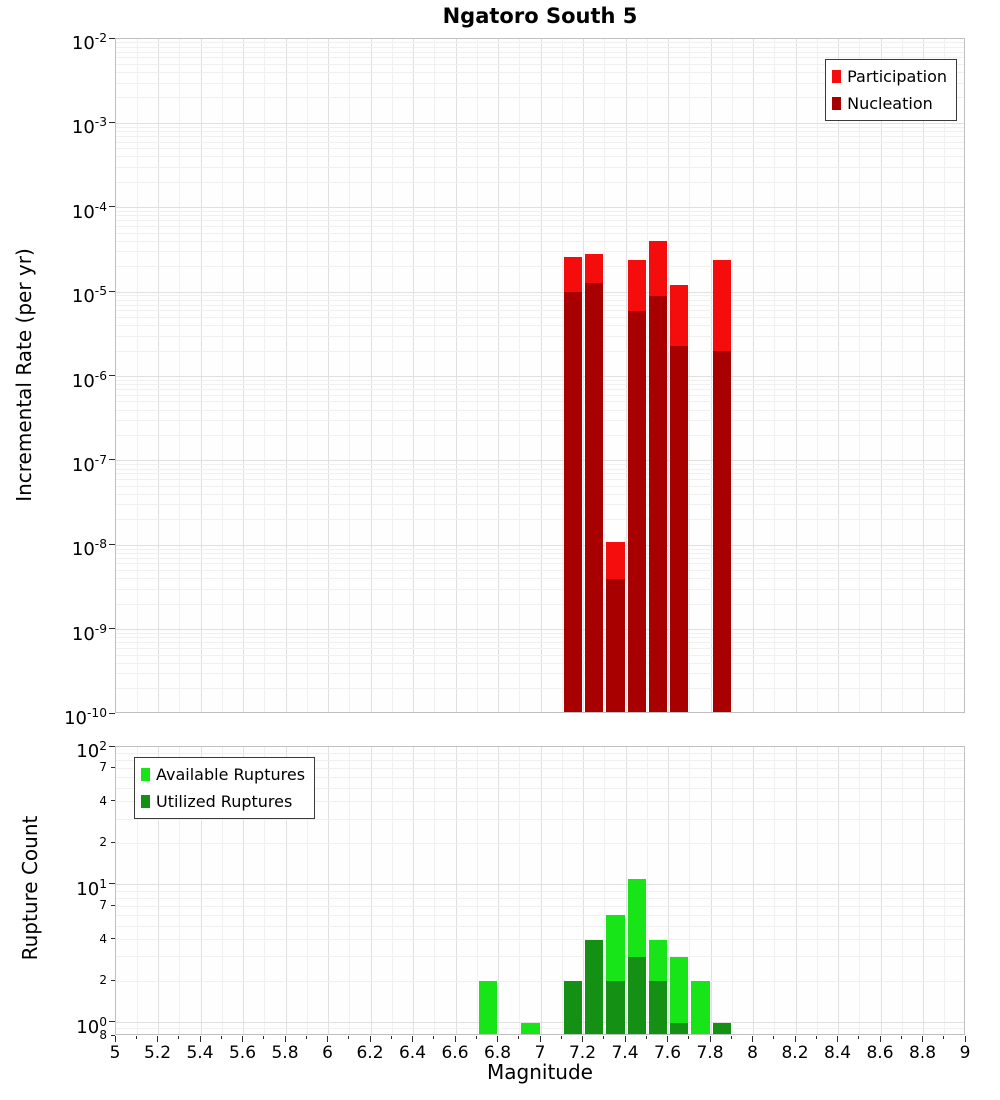 This screenshot has height=1100, width=1000. Describe the element at coordinates (157, 1053) in the screenshot. I see `x-tick-label: 5.2` at that location.